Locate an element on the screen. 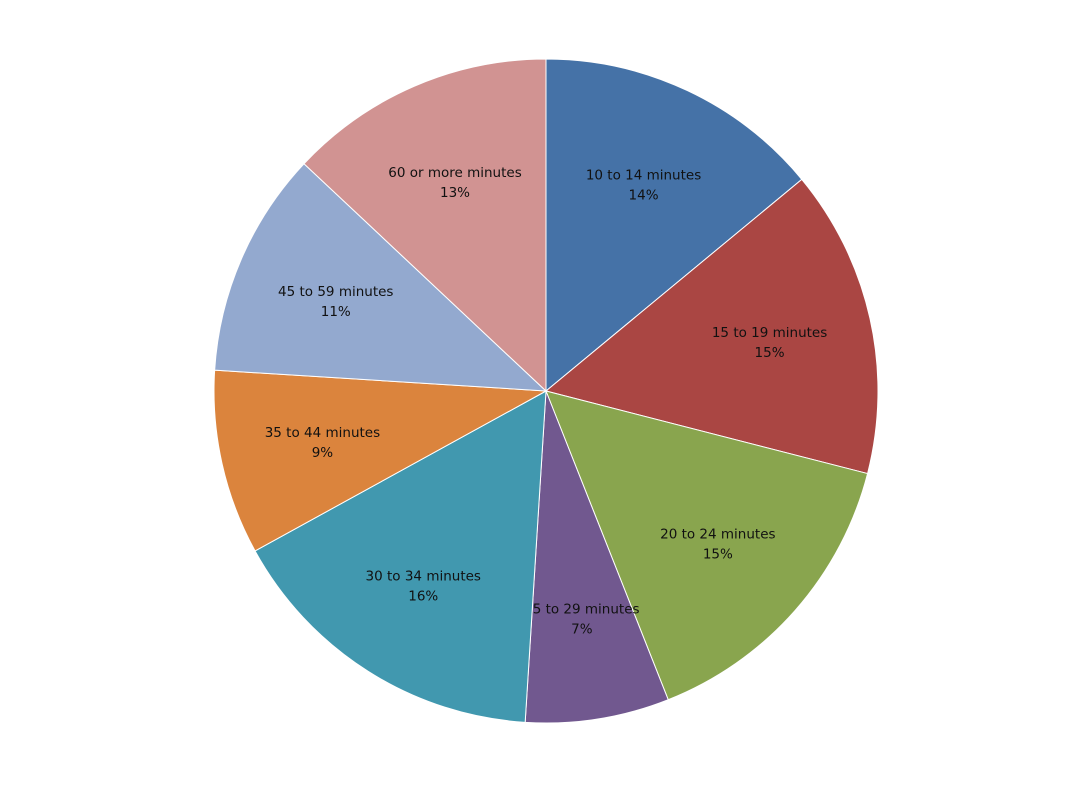  slice-category-label: 30 to 34 minutes is located at coordinates (423, 576).